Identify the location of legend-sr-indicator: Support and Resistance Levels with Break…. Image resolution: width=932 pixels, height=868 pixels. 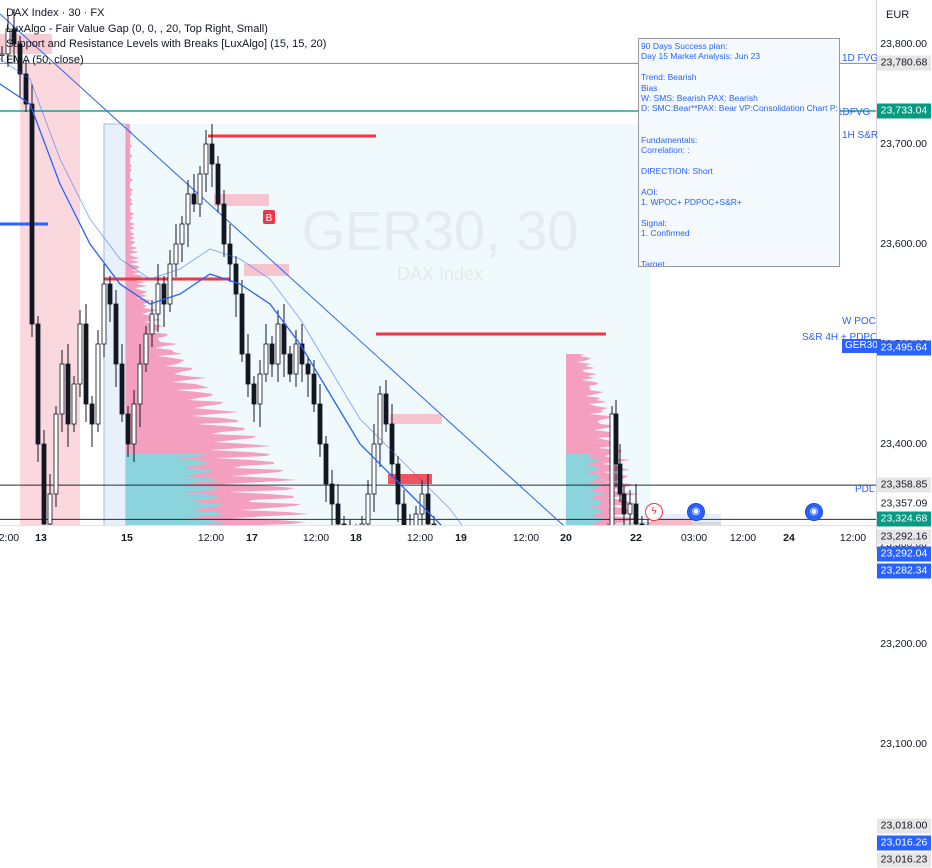
(166, 44).